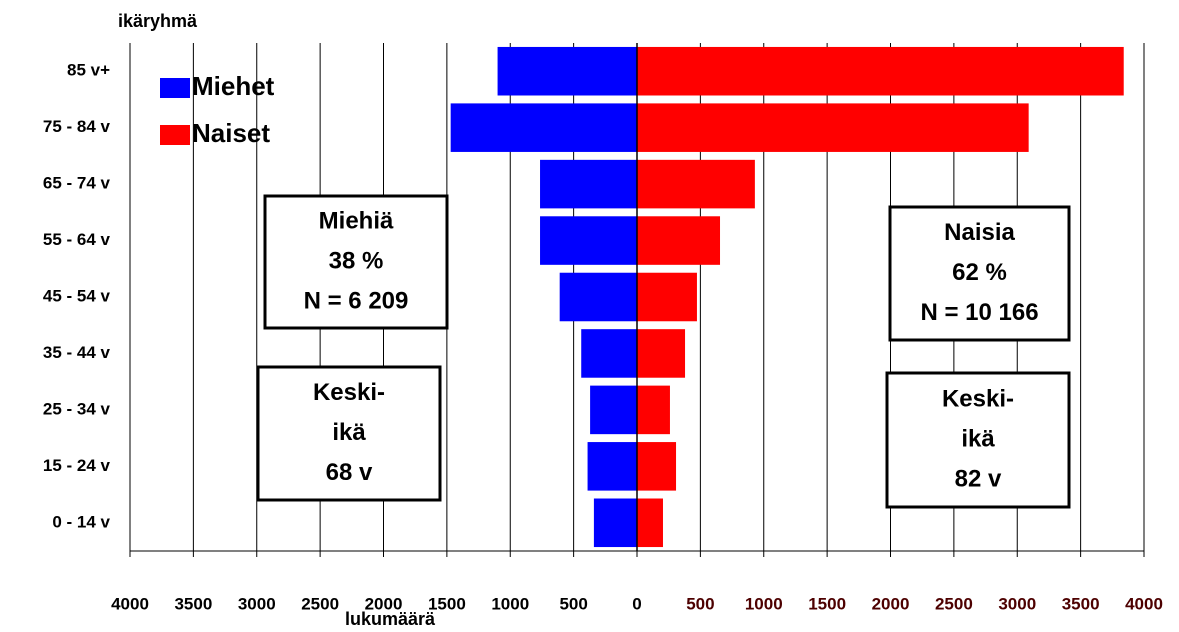 This screenshot has width=1179, height=632. What do you see at coordinates (349, 472) in the screenshot?
I see `annotation-text: 68 v` at bounding box center [349, 472].